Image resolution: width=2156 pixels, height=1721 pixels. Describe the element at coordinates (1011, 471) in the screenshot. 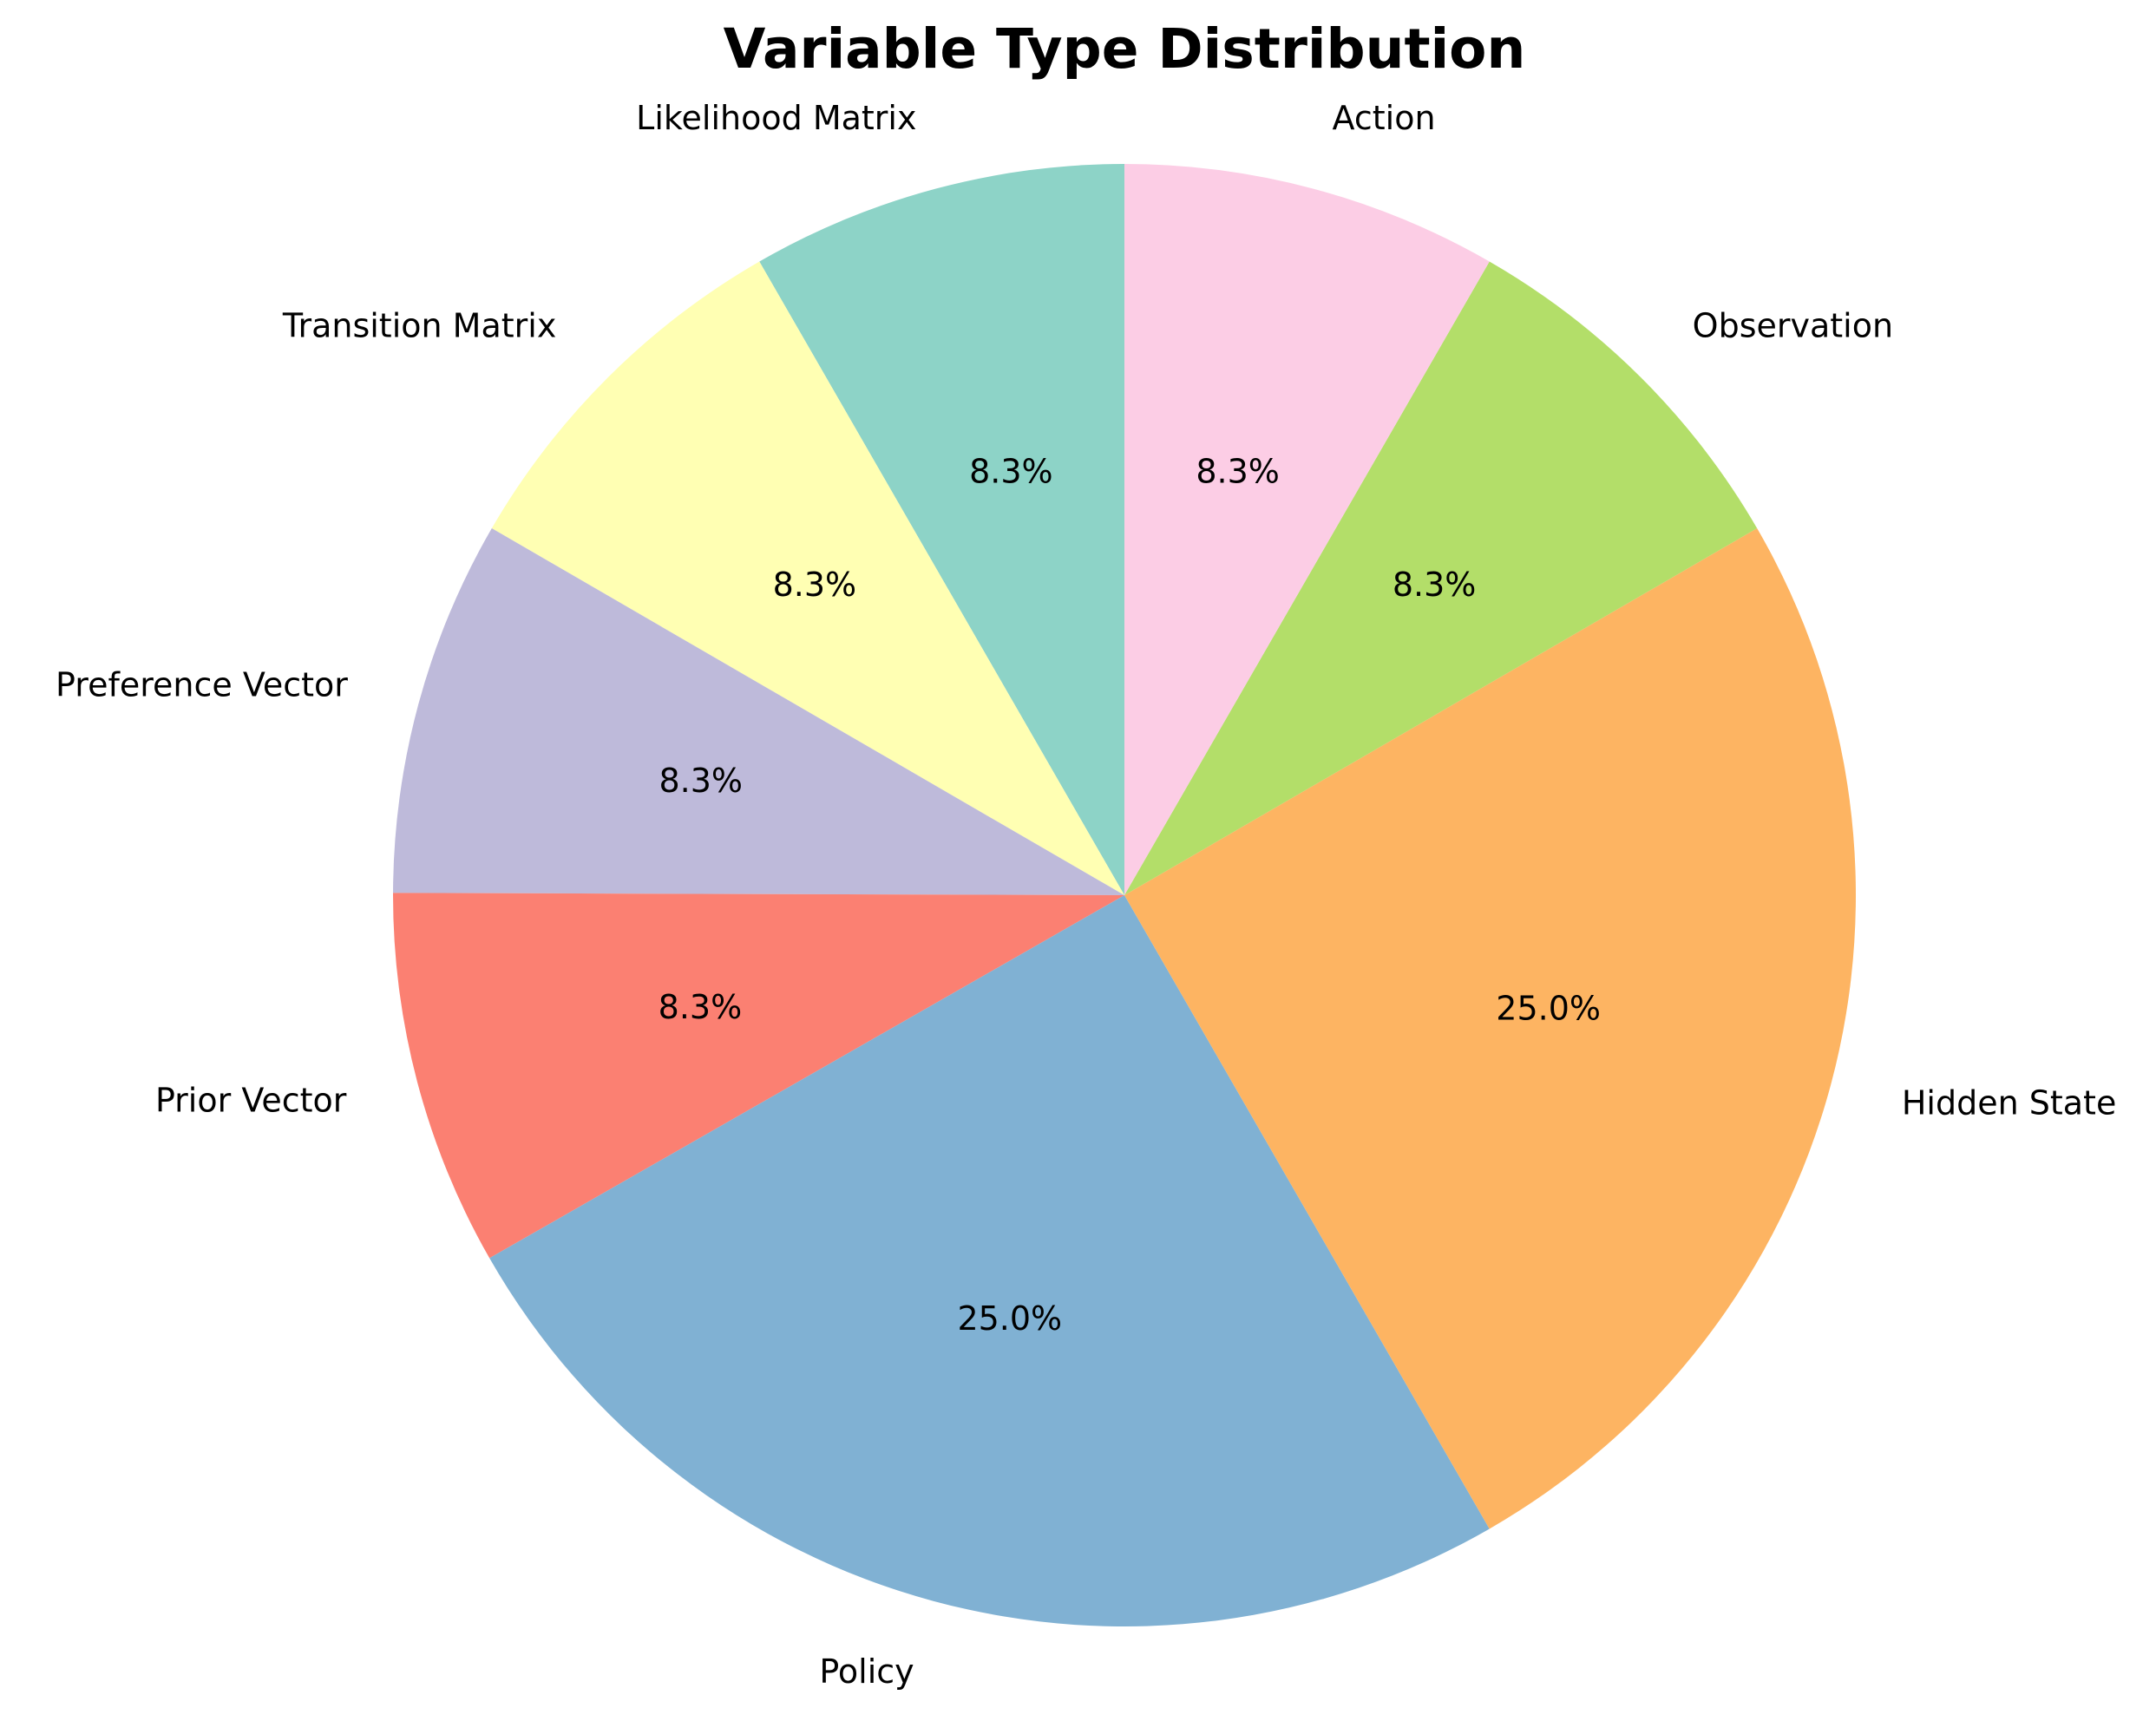

I see `pct-label-likelihood-matrix: 8.3%` at that location.